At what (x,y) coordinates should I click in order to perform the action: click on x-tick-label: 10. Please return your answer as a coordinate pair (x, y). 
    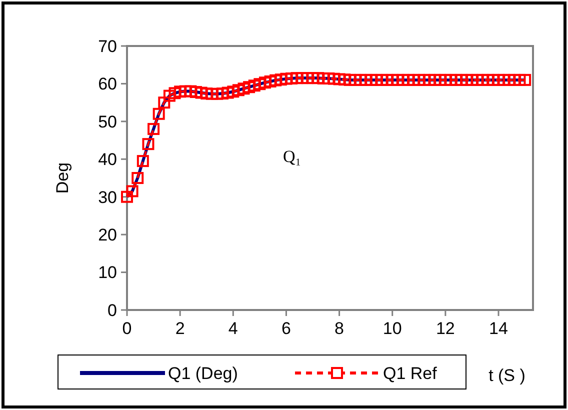
    Looking at the image, I should click on (392, 328).